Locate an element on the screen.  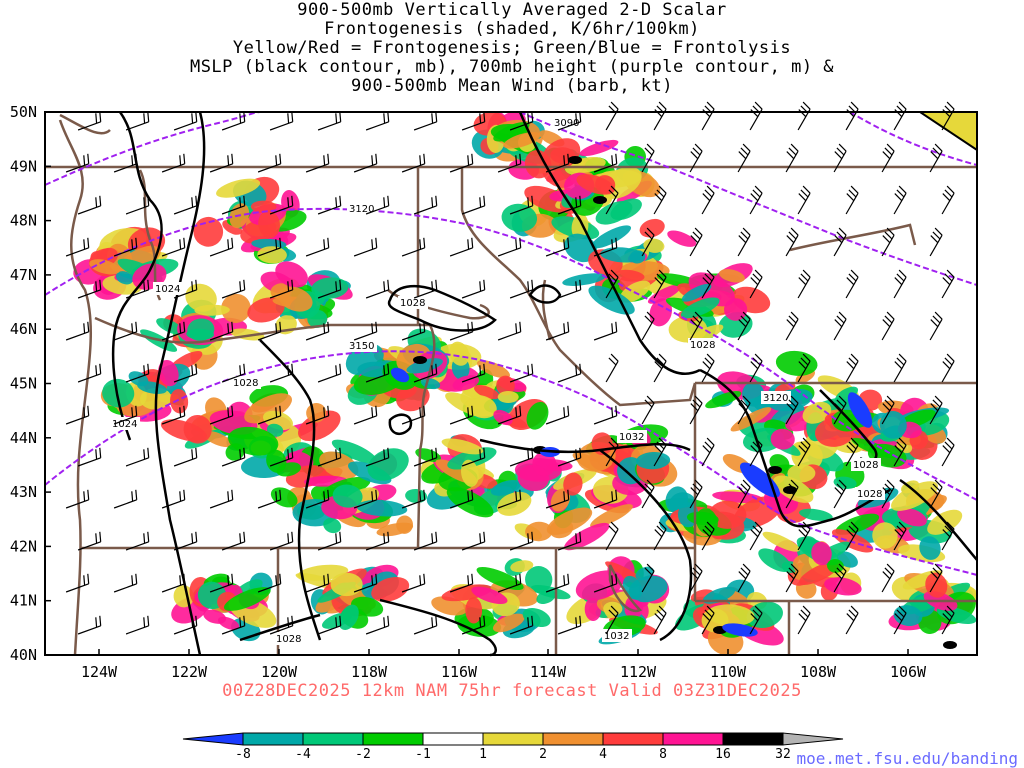
lon-tick-label: 114W is located at coordinates (548, 672).